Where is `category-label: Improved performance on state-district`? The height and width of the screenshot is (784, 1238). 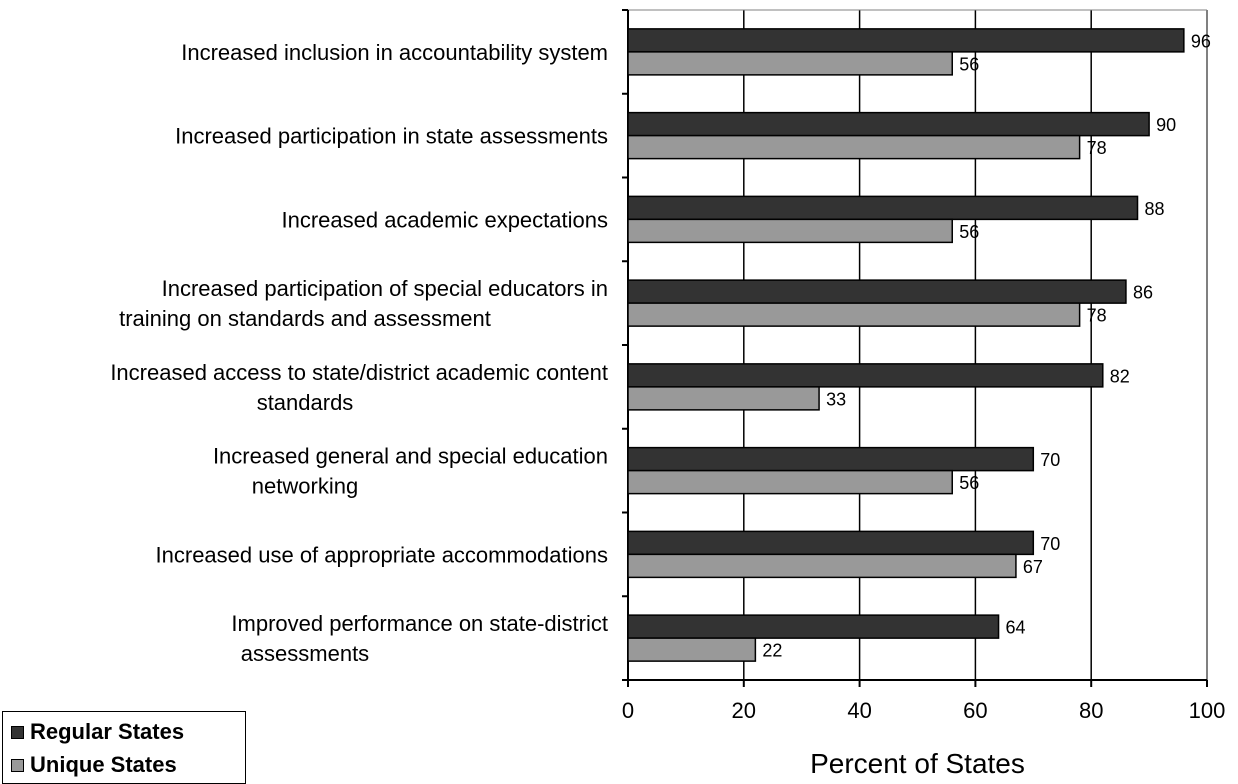 category-label: Improved performance on state-district is located at coordinates (419, 623).